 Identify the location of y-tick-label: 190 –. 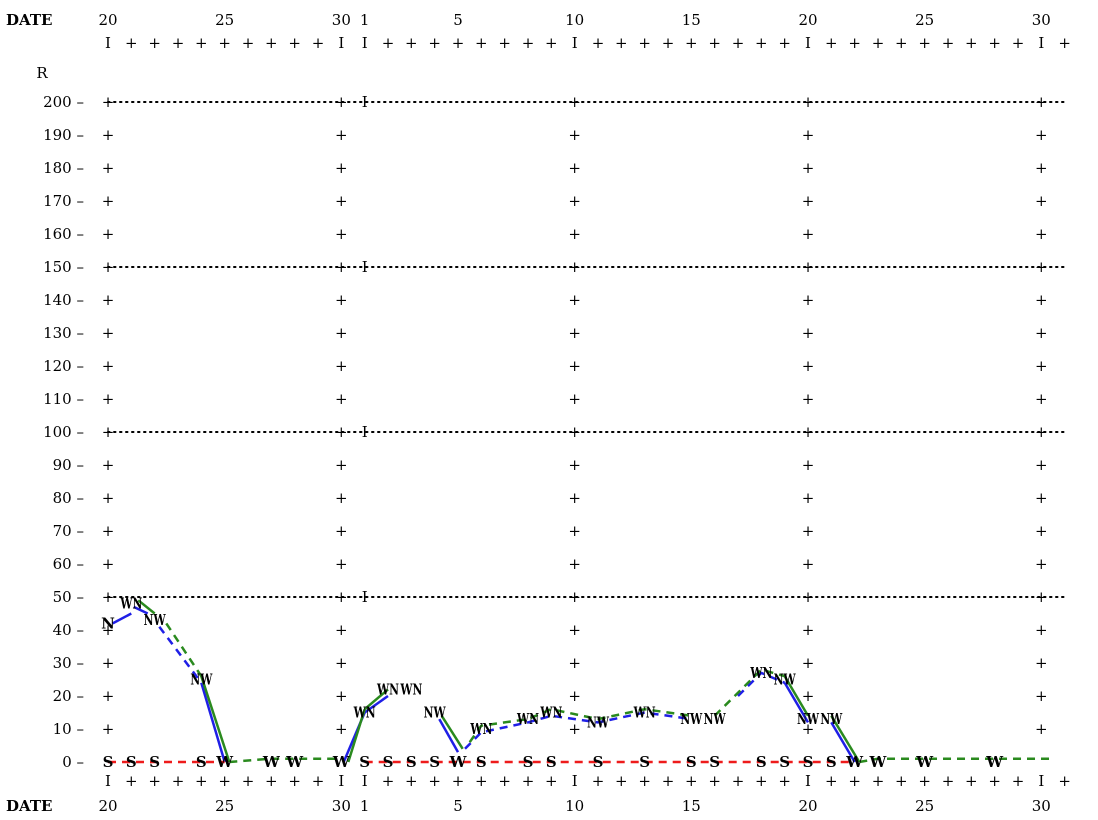
(63, 135).